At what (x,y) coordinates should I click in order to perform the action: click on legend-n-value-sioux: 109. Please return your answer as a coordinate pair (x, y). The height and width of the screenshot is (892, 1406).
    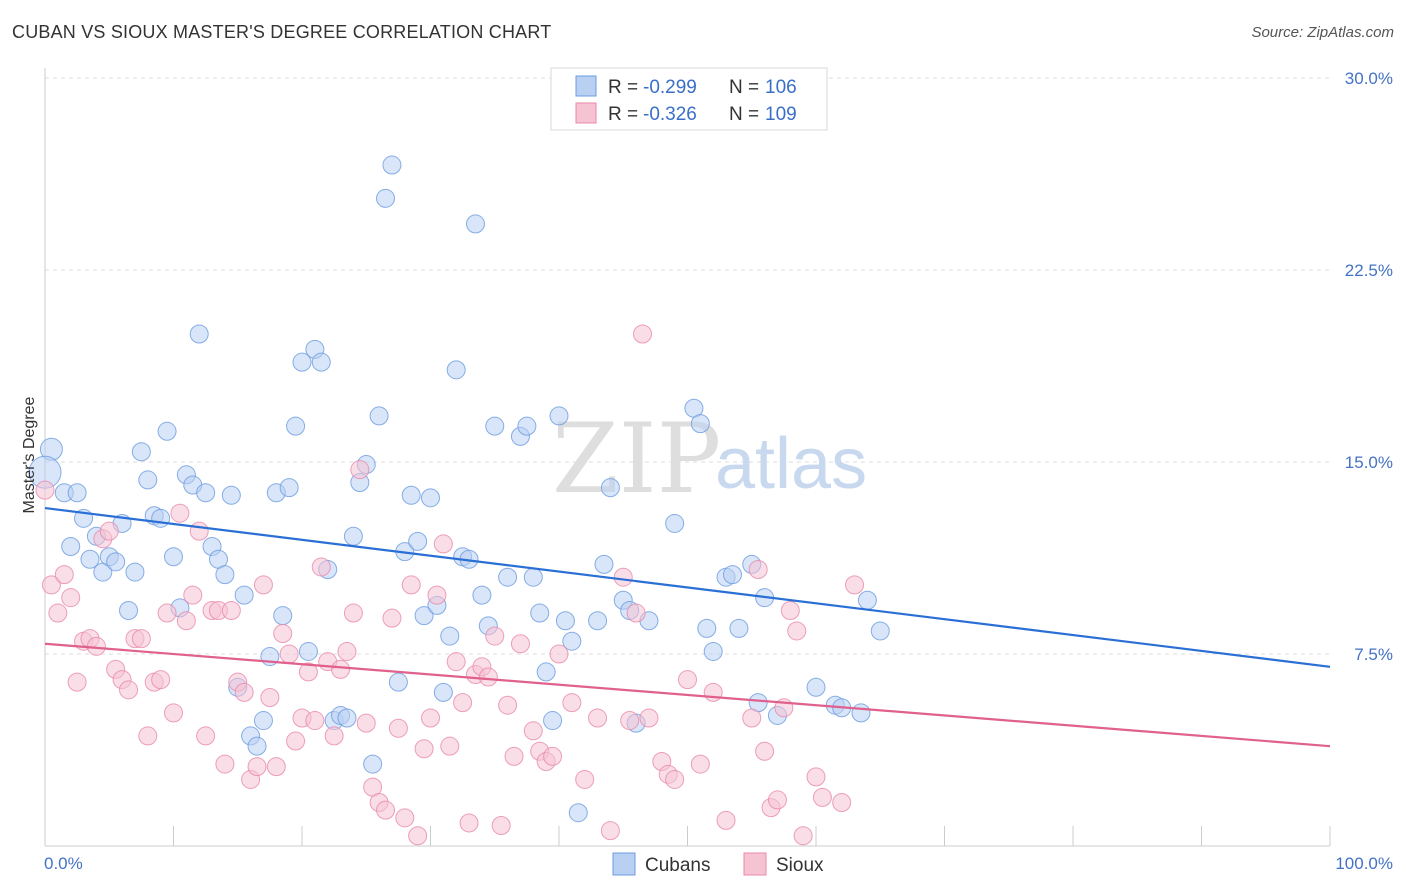
    Looking at the image, I should click on (781, 114).